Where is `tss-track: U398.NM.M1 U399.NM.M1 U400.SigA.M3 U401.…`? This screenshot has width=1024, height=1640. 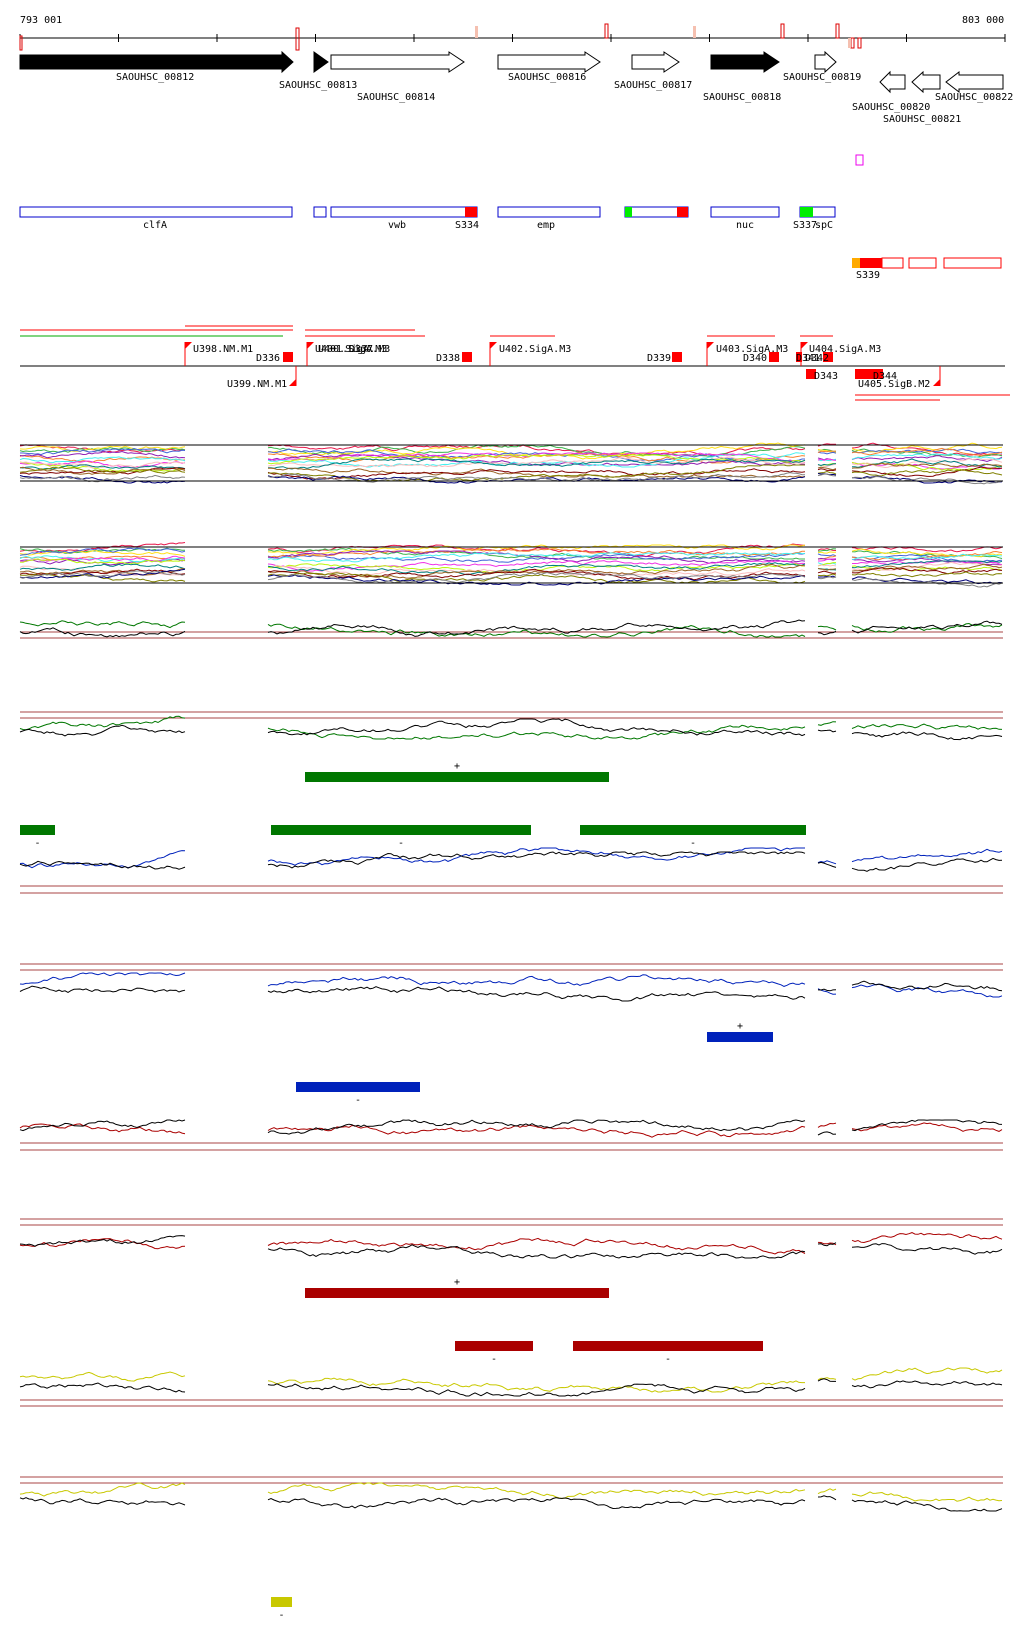
tss-track: U398.NM.M1 U399.NM.M1 U400.SigA.M3 U401.… is located at coordinates (515, 363).